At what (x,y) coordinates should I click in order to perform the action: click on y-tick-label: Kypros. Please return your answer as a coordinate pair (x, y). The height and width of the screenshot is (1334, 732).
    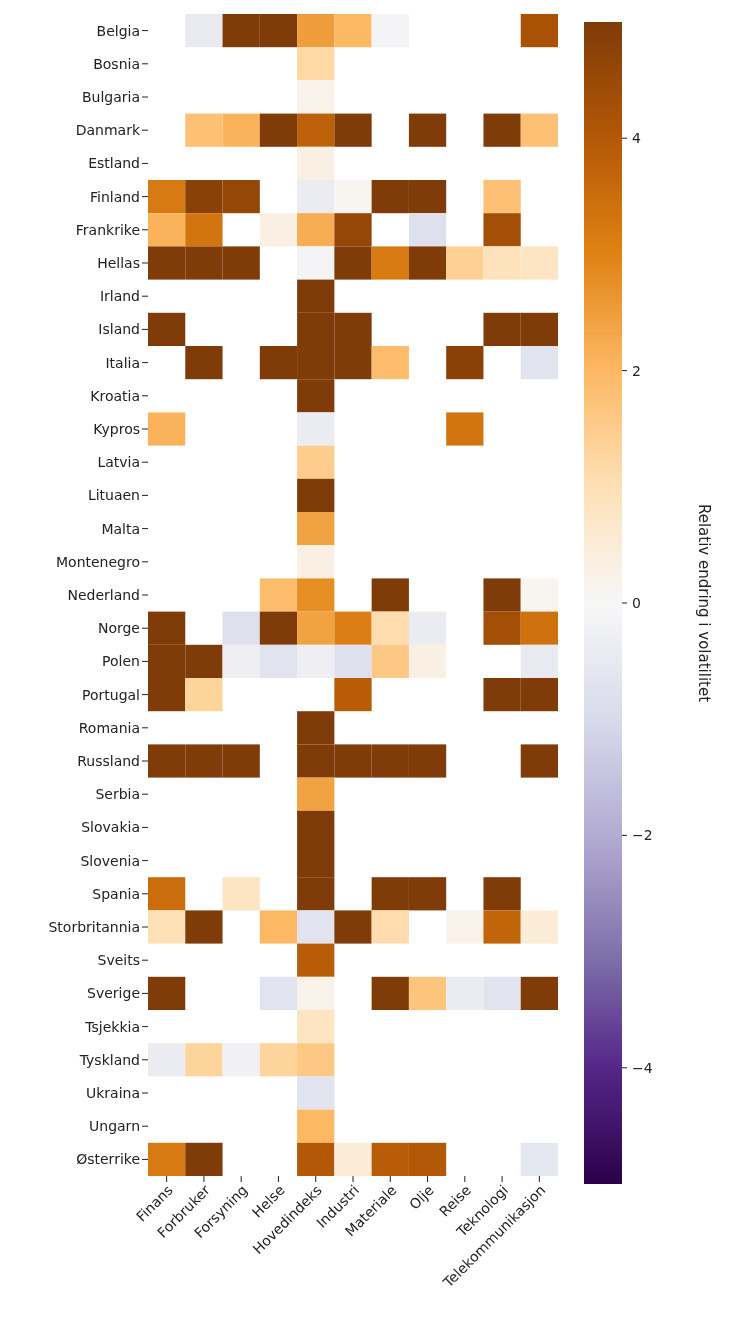
    Looking at the image, I should click on (116, 428).